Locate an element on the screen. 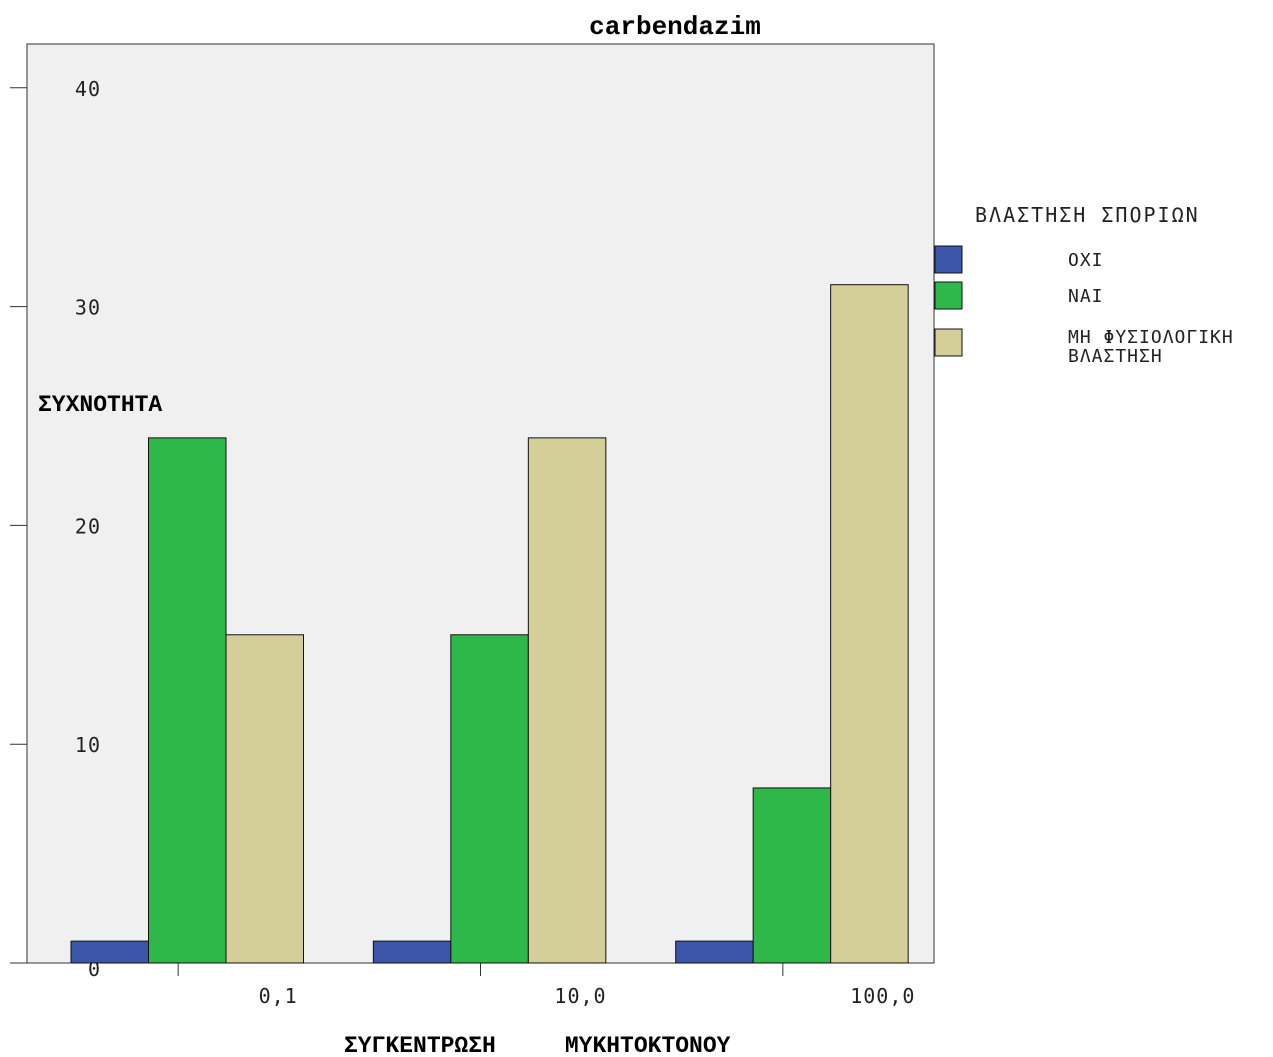 This screenshot has width=1273, height=1057. legend-label: ΝΑΙ is located at coordinates (1086, 296).